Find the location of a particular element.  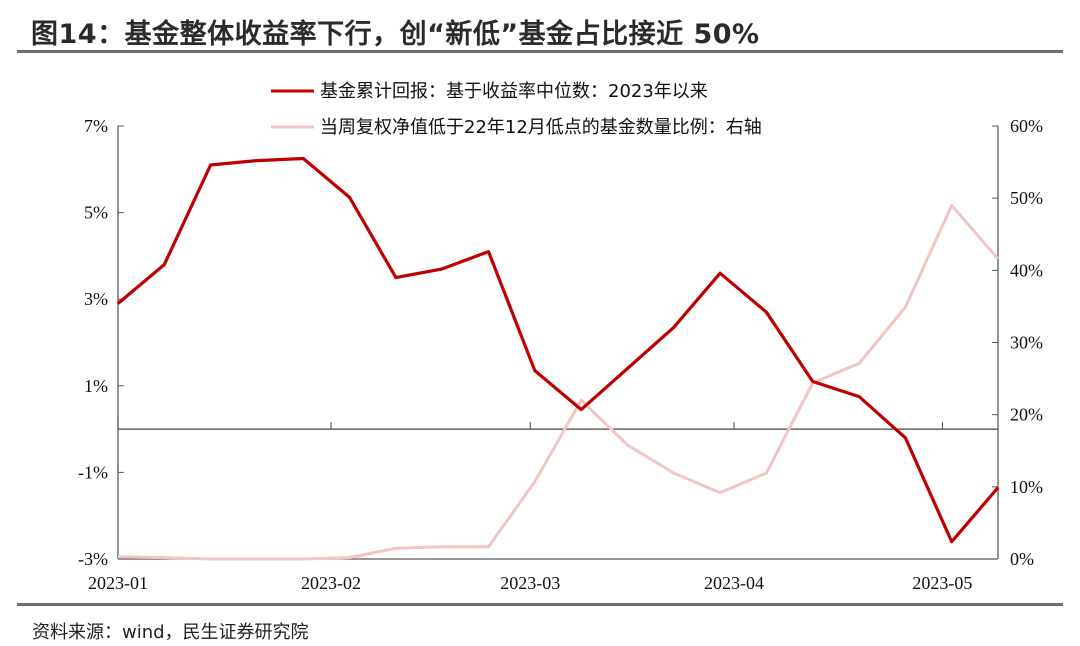

right-tick-label: 0% is located at coordinates (1022, 559).